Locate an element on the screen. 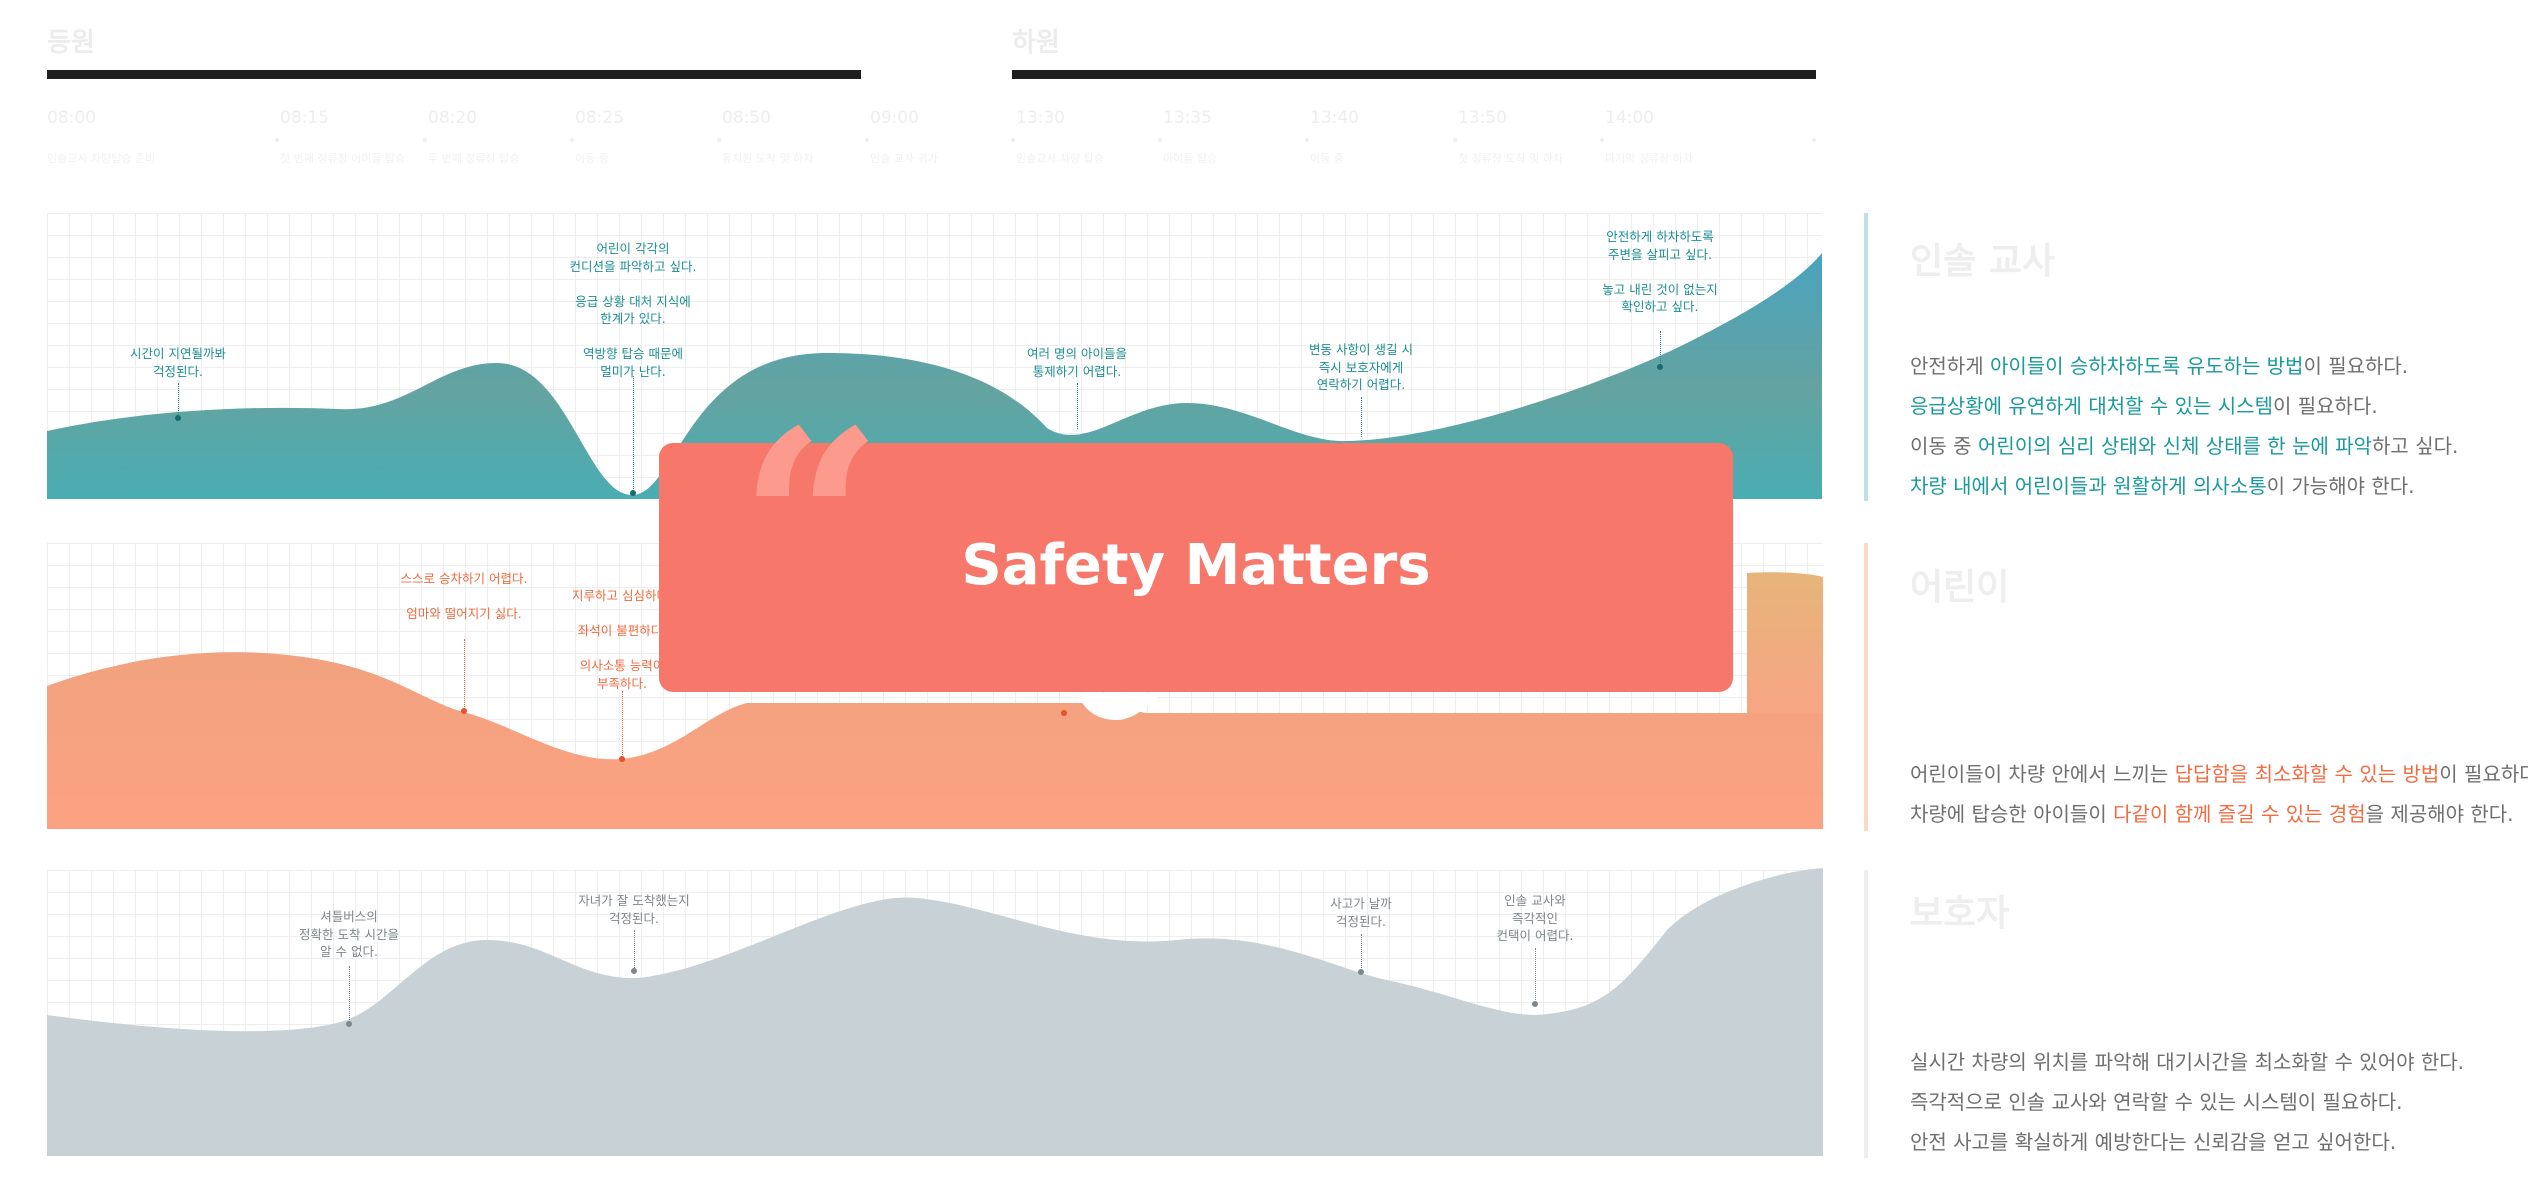 The height and width of the screenshot is (1180, 2528). need-text: 이동 중 is located at coordinates (1944, 446).